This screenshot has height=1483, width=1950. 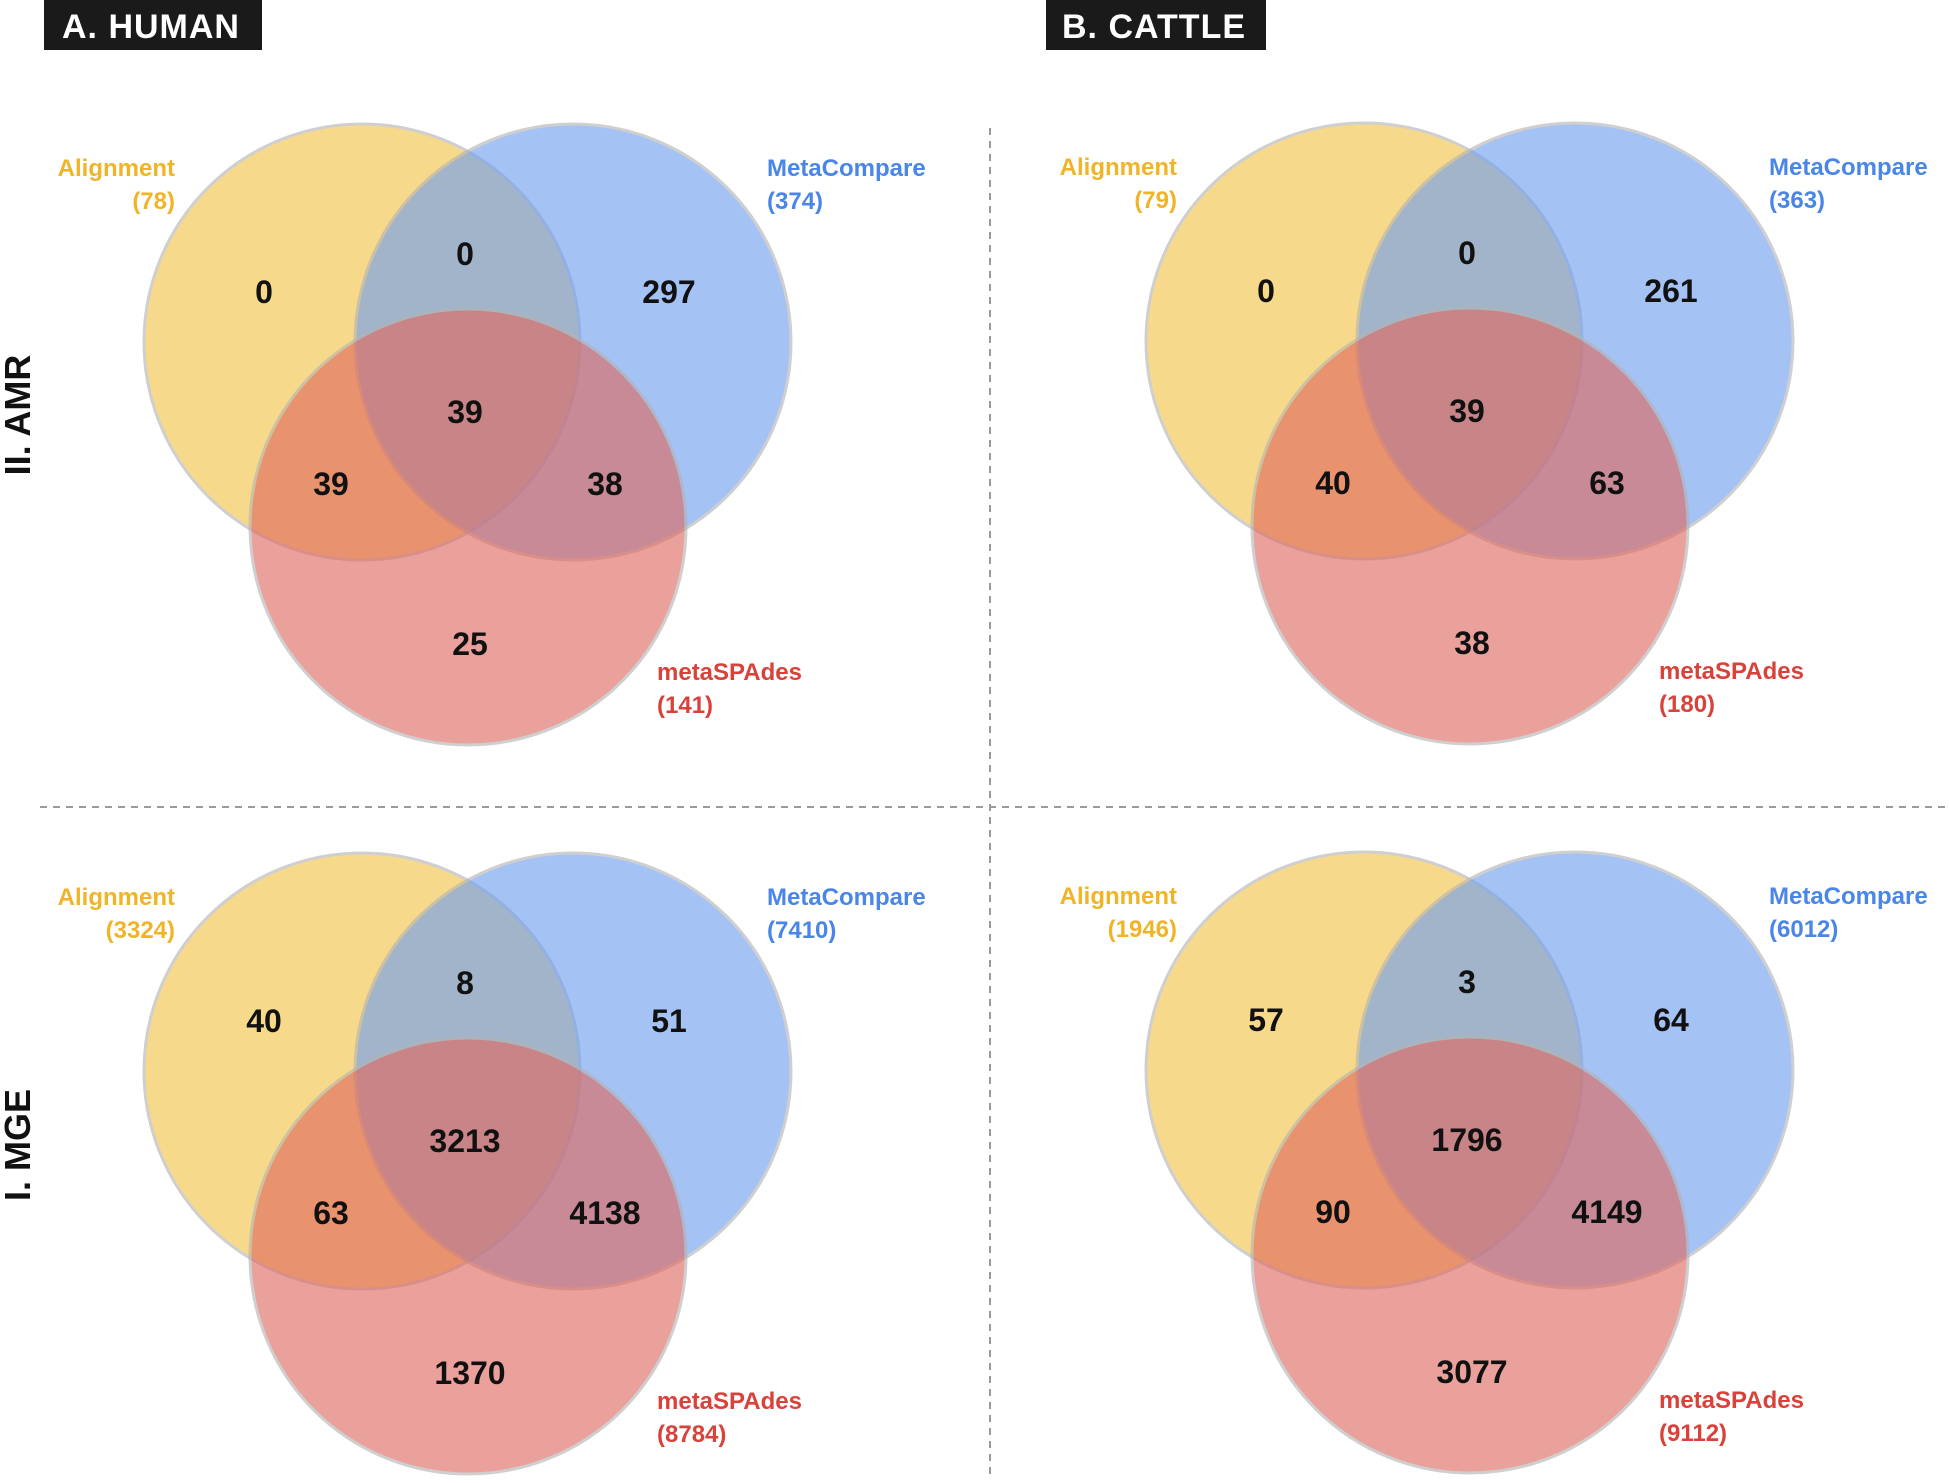 I want to click on region-count-alignment-only: 40, so click(x=264, y=1021).